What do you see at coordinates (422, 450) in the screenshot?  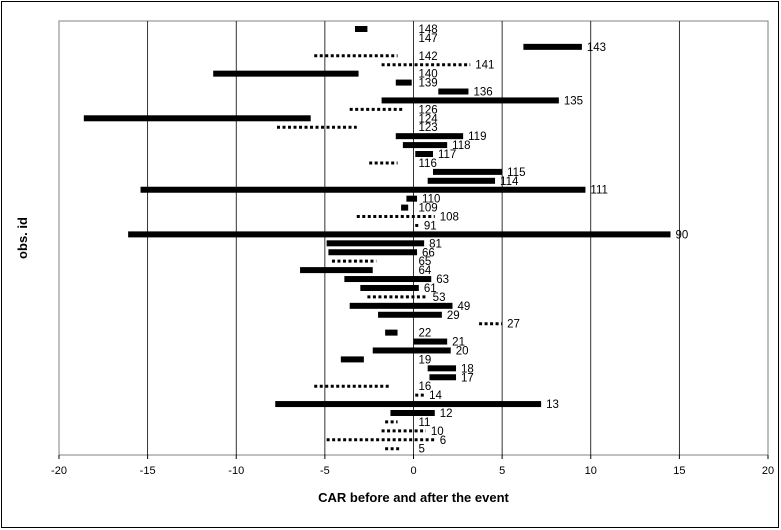 I see `bar-label: 5` at bounding box center [422, 450].